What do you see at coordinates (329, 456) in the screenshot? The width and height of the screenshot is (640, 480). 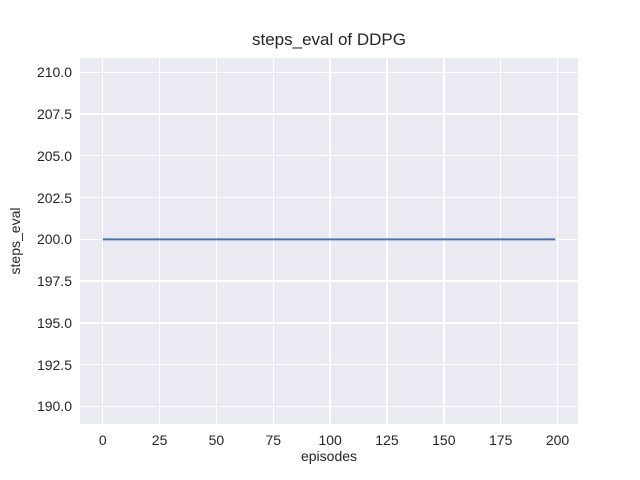 I see `x-axis-label: episodes` at bounding box center [329, 456].